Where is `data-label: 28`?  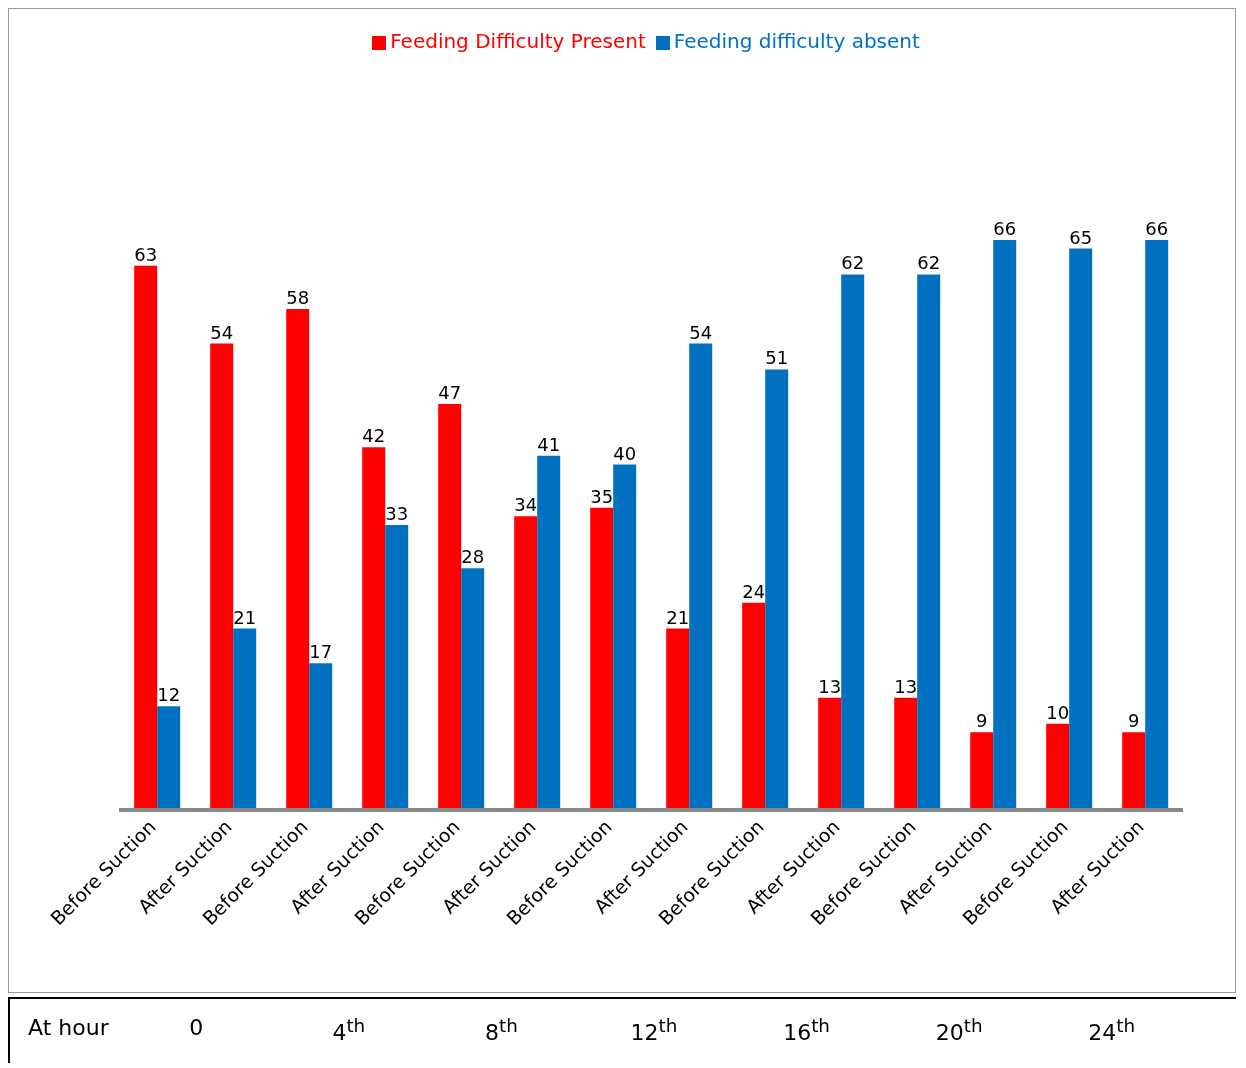 data-label: 28 is located at coordinates (473, 557).